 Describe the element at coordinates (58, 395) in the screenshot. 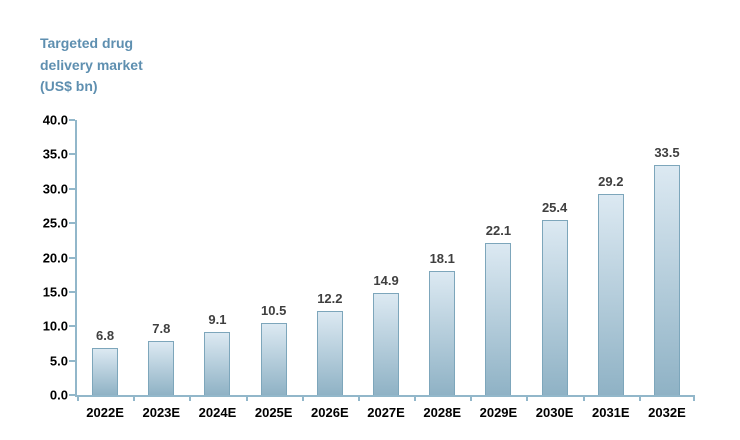

I see `y-tick-label: 0.0` at that location.